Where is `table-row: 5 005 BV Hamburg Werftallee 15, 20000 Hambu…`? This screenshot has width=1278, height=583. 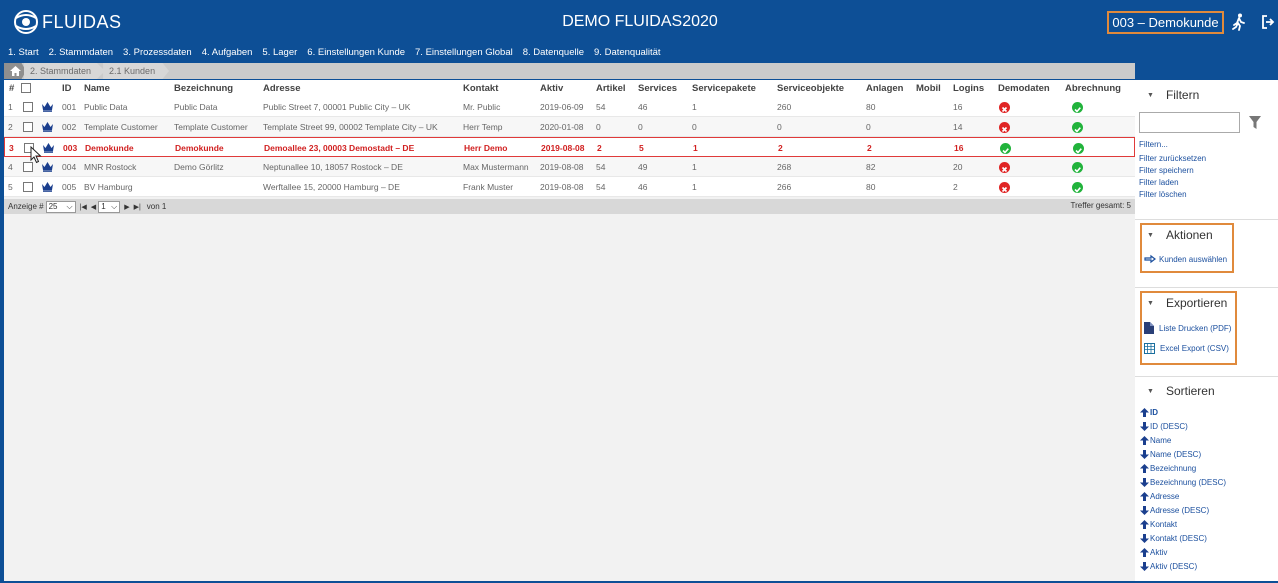 table-row: 5 005 BV Hamburg Werftallee 15, 20000 Hambu… is located at coordinates (569, 187).